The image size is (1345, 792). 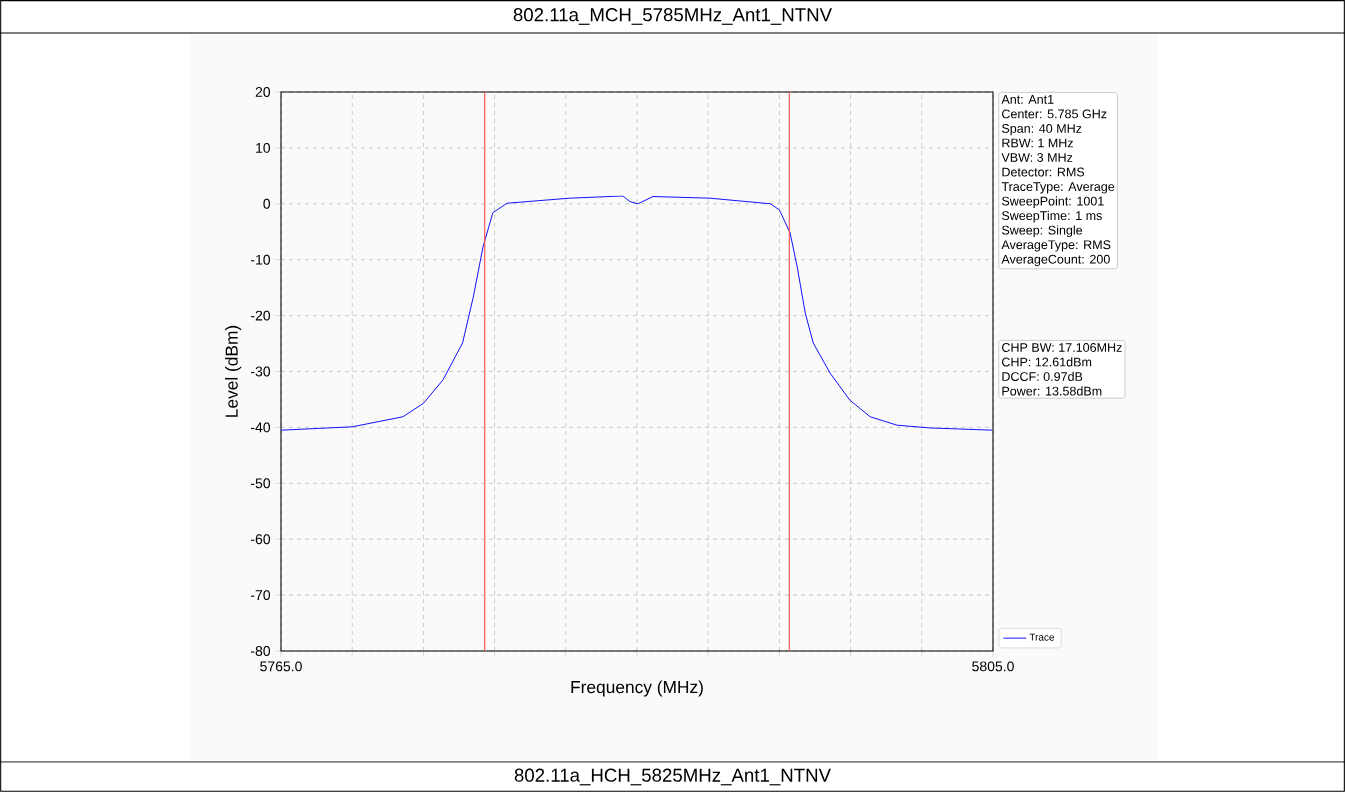 I want to click on text: AverageCount: 200, so click(x=1055, y=260).